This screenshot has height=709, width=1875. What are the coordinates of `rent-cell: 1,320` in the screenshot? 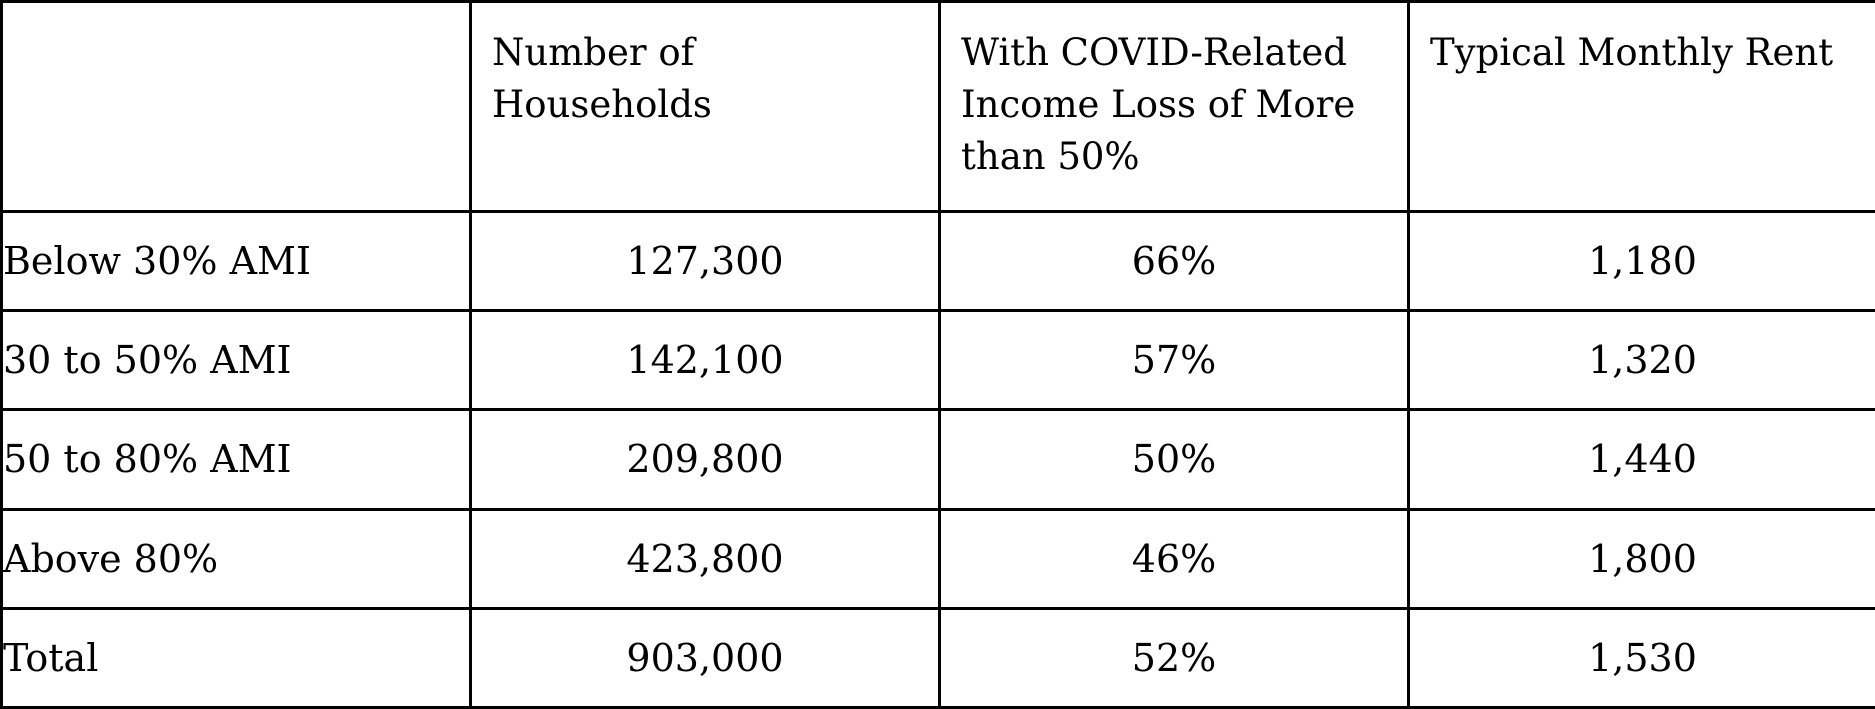 It's located at (1641, 360).